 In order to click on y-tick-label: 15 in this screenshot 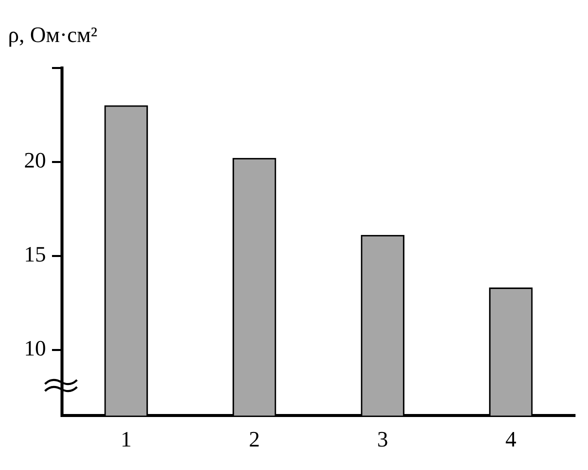, I will do `click(35, 254)`.